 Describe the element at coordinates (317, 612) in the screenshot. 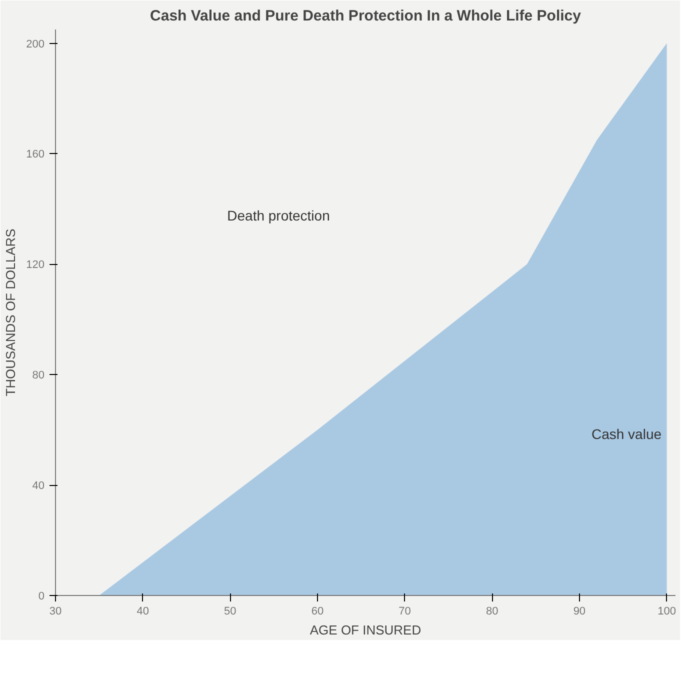

I see `x-tick-label: 60` at that location.